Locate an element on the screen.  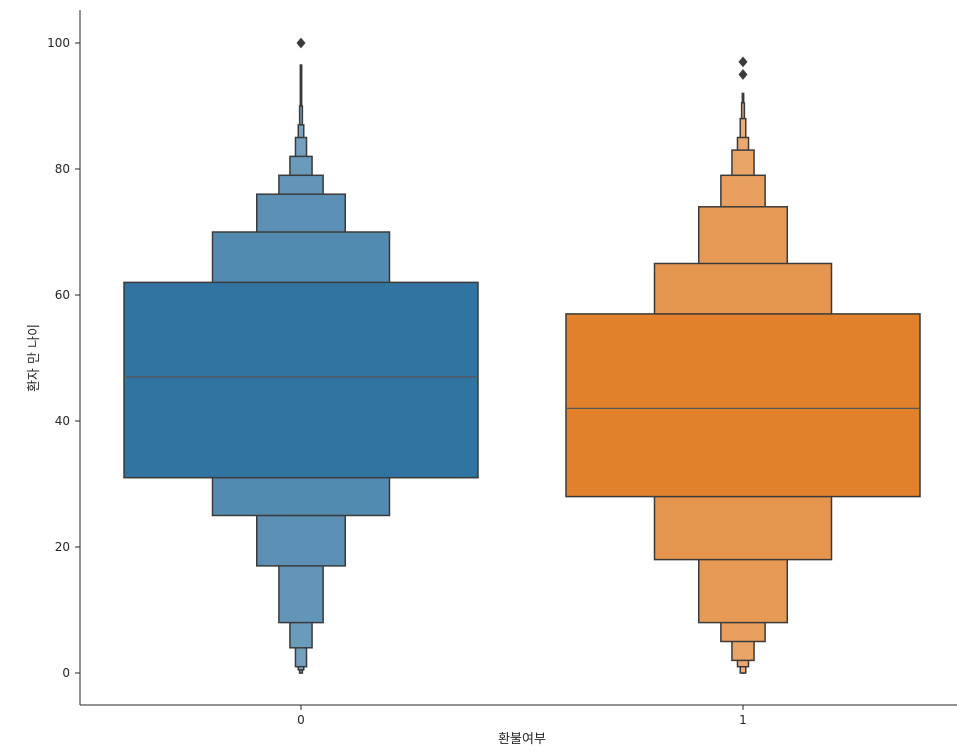
x-tick-label: 1 is located at coordinates (743, 720).